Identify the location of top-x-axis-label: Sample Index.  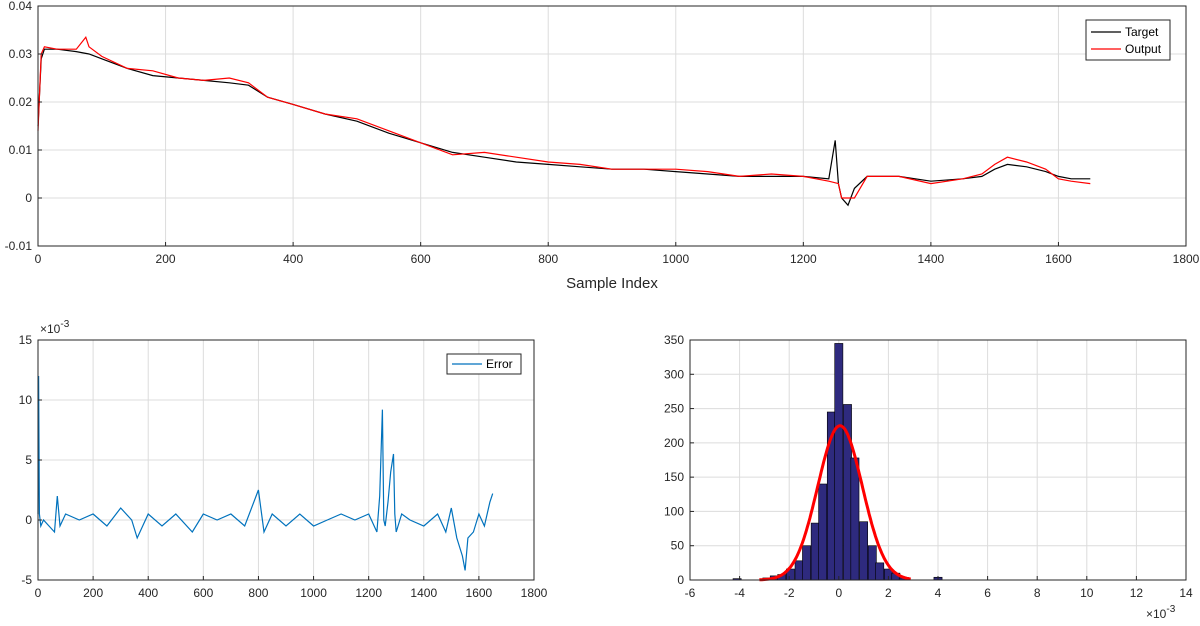
(612, 283).